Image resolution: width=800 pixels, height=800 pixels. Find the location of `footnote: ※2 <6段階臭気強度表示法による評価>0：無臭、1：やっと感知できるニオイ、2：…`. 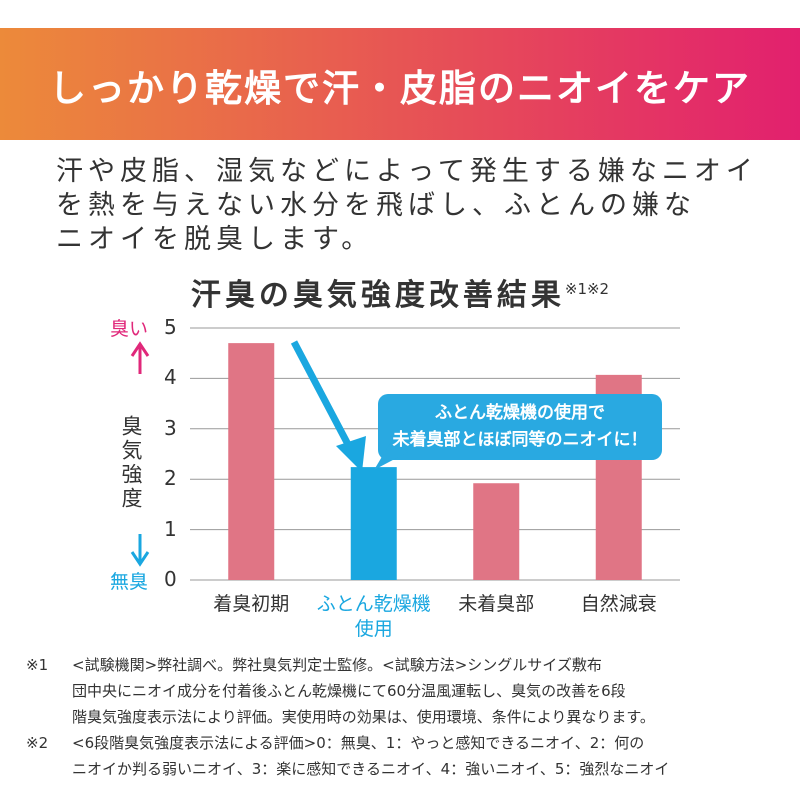

footnote: ※2 <6段階臭気強度表示法による評価>0：無臭、1：やっと感知できるニオイ、2：… is located at coordinates (347, 756).